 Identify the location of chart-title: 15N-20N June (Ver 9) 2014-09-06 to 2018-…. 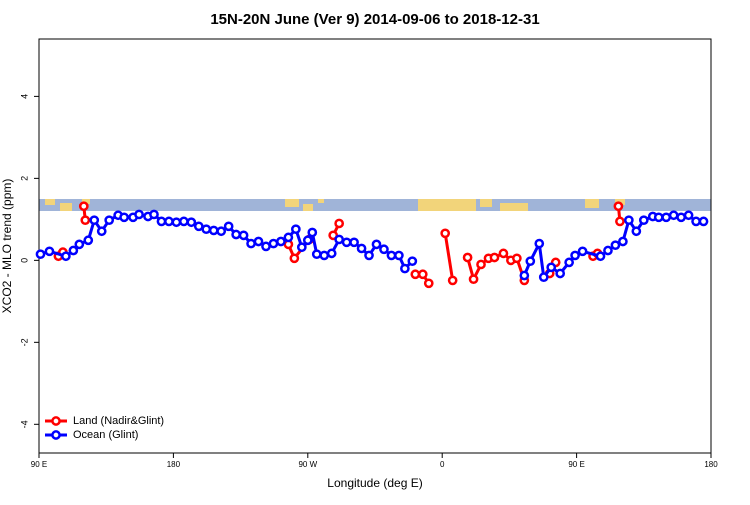
(374, 19).